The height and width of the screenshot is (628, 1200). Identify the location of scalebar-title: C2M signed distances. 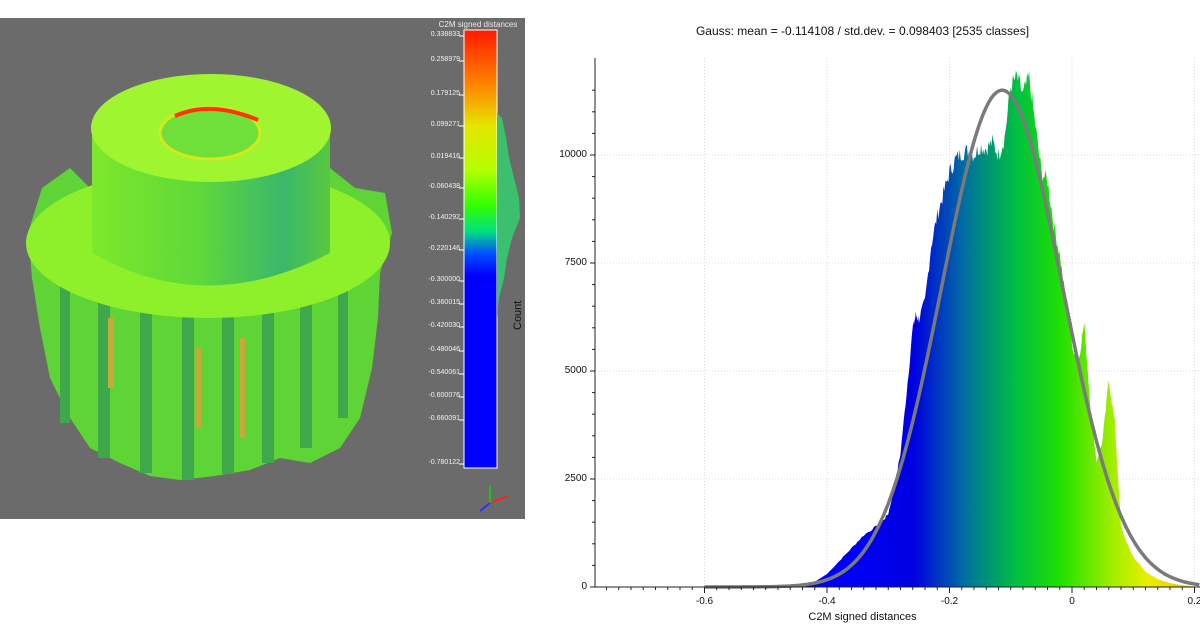
(478, 24).